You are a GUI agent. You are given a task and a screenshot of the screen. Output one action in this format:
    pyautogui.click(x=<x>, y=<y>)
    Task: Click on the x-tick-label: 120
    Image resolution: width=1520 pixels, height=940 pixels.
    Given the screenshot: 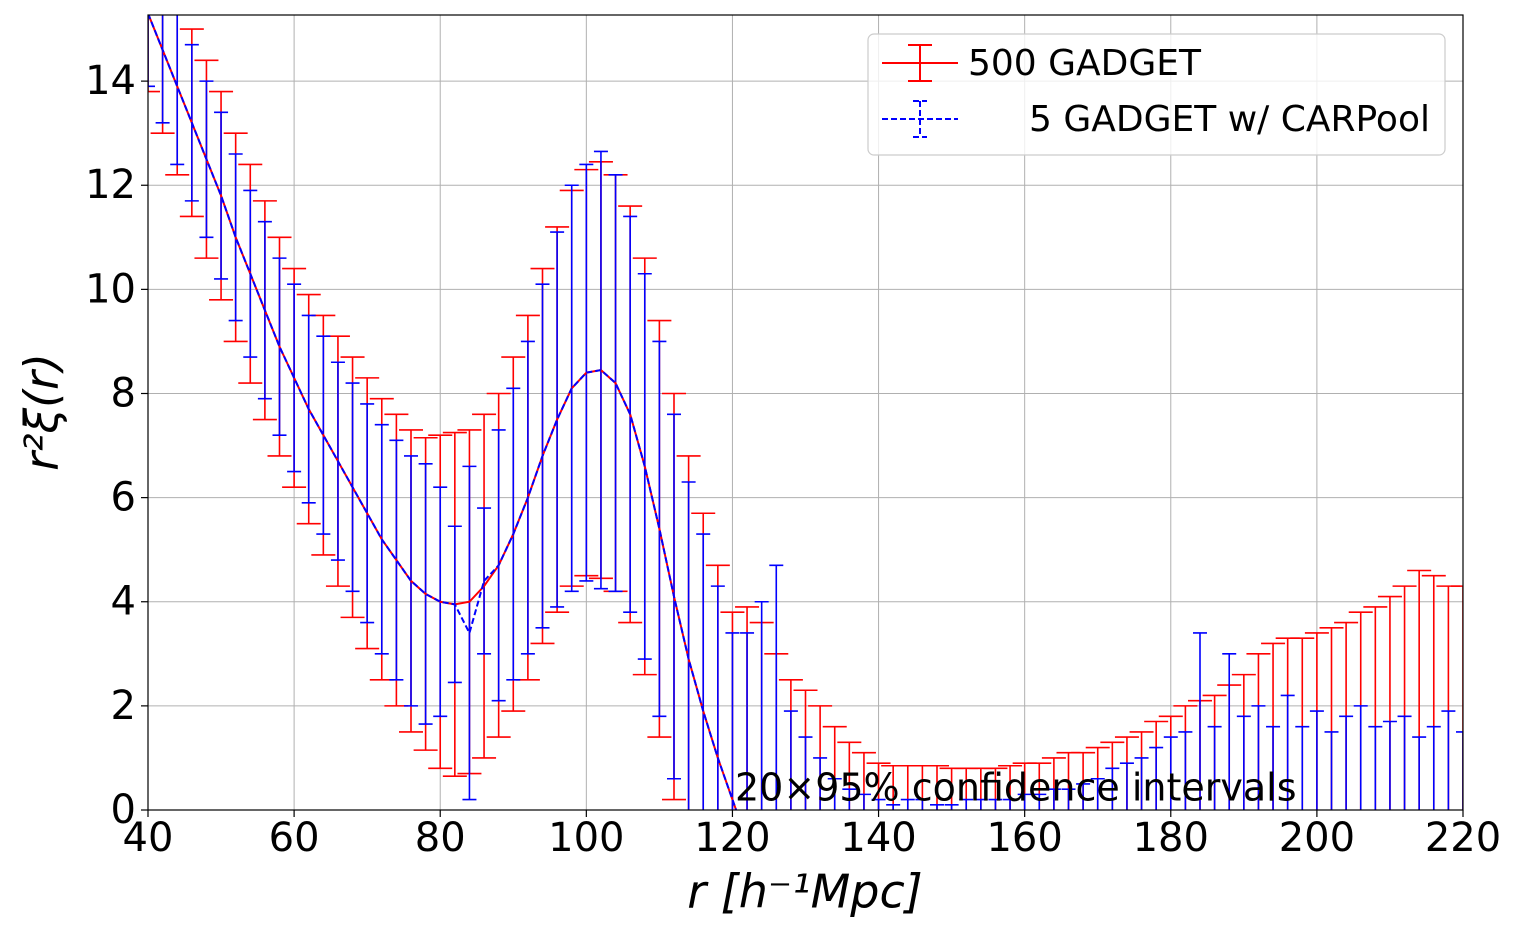 What is the action you would take?
    pyautogui.click(x=732, y=838)
    